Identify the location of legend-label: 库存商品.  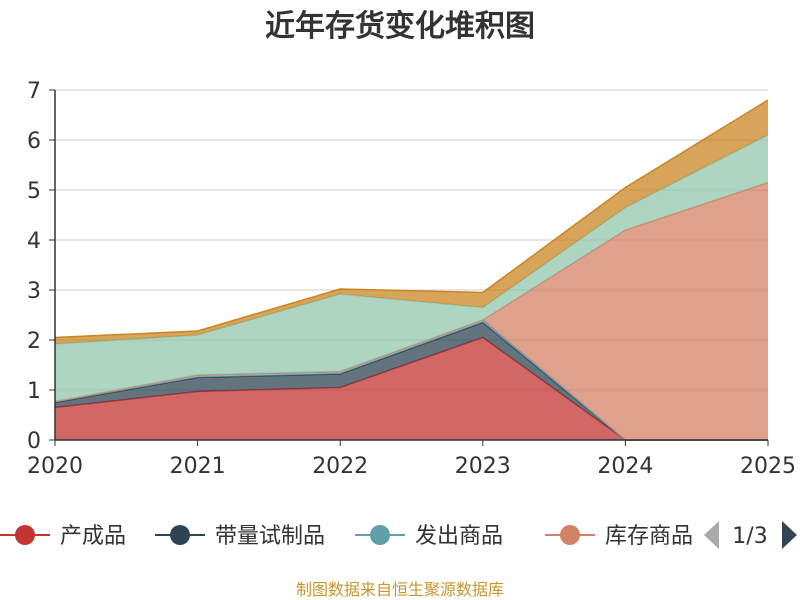
(649, 536).